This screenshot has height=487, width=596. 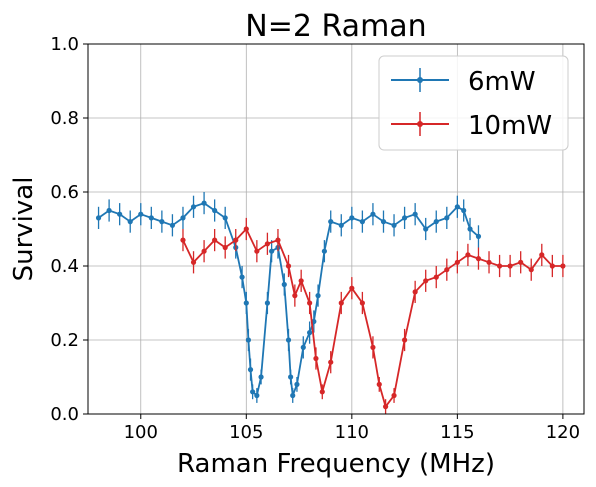 I want to click on legend-label-6mw: 6mW, so click(x=502, y=82).